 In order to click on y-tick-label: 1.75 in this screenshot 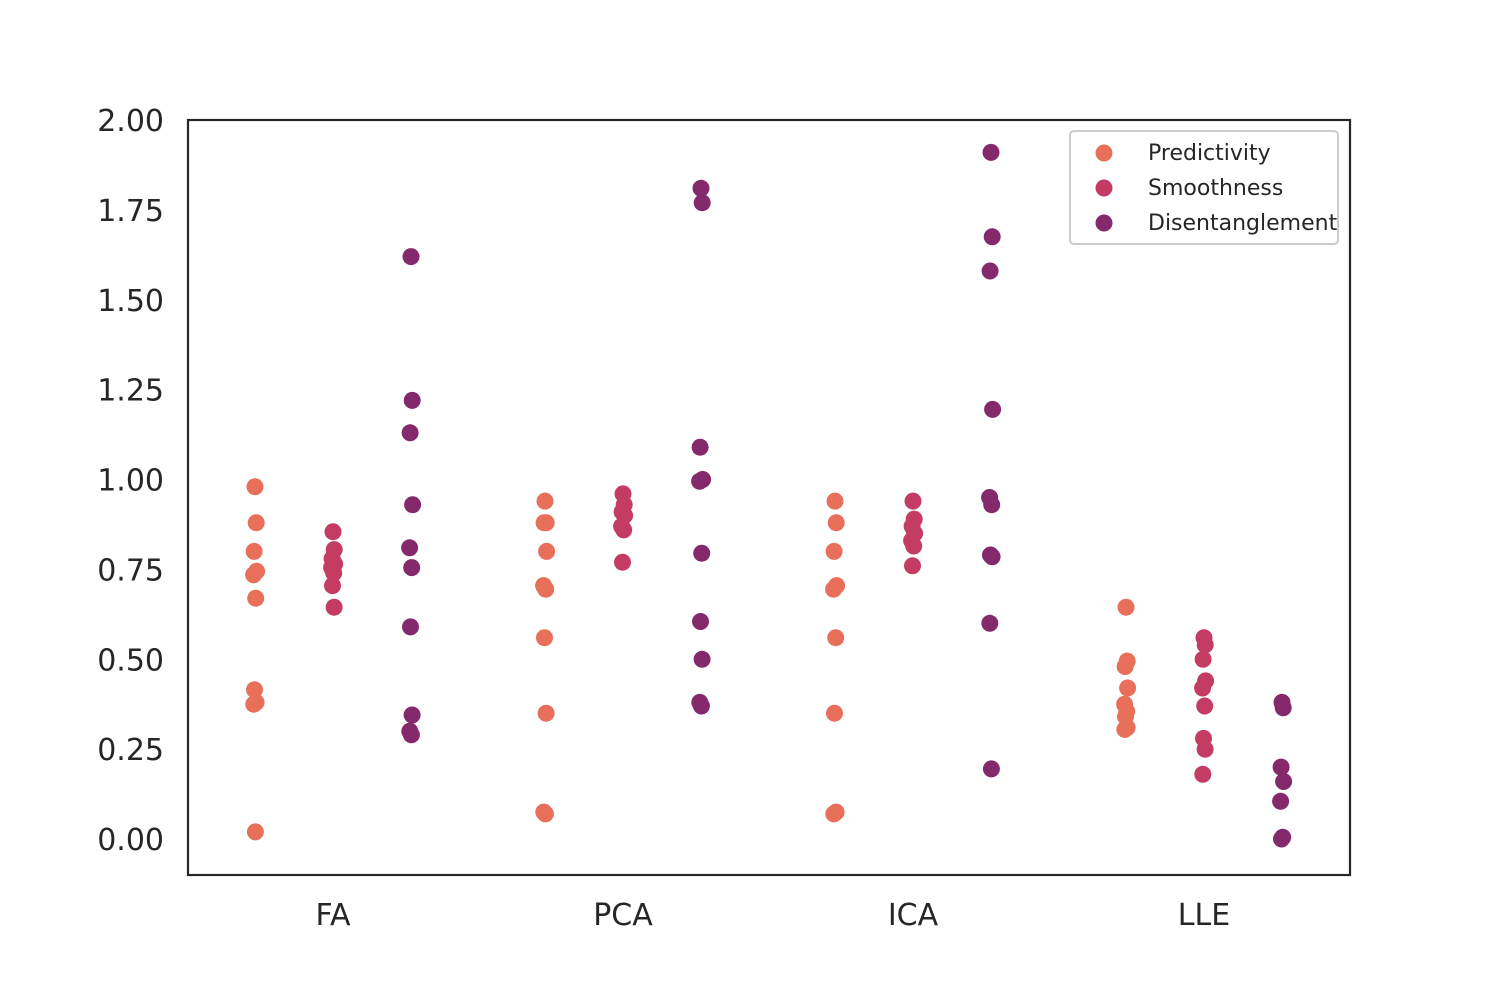, I will do `click(130, 211)`.